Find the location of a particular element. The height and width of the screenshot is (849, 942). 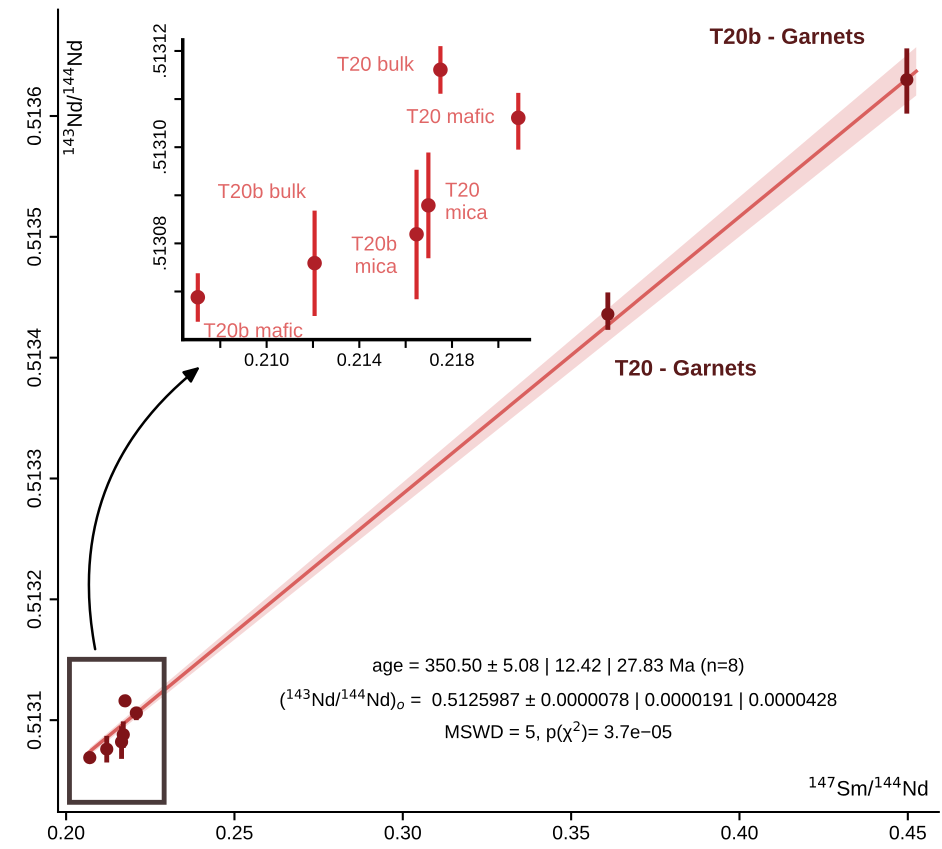

y-tick-label: .51308 is located at coordinates (159, 243).